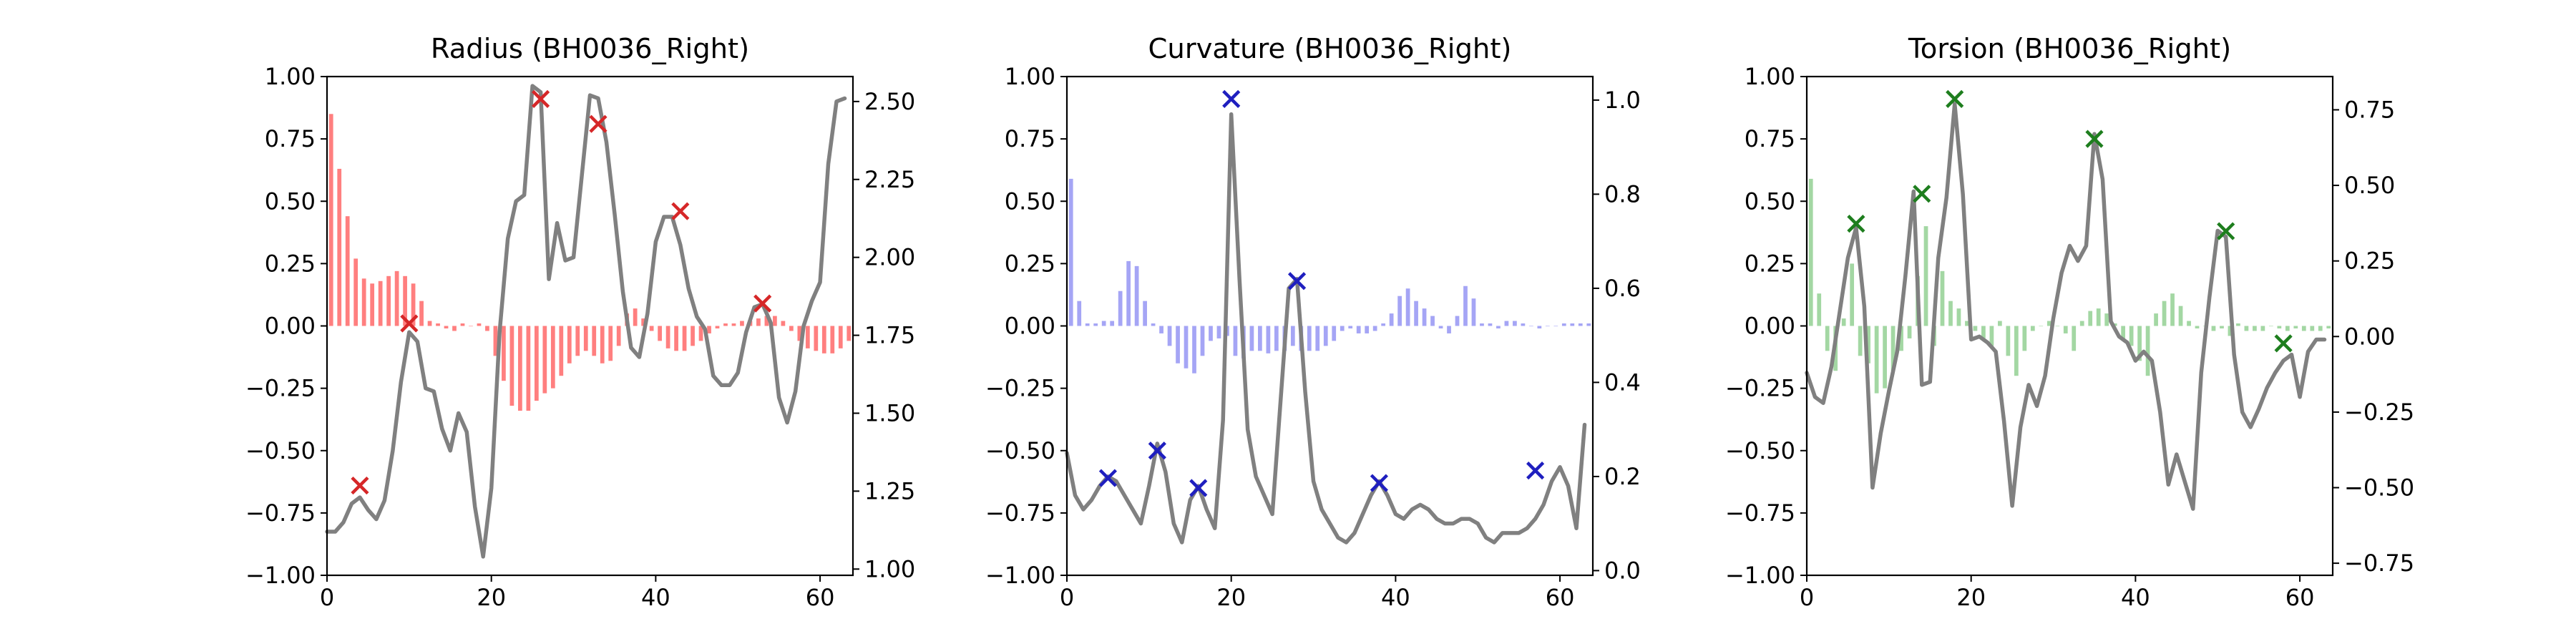 The width and height of the screenshot is (2576, 644). What do you see at coordinates (1030, 76) in the screenshot?
I see `curvature-y-left-tick-label: 1.00` at bounding box center [1030, 76].